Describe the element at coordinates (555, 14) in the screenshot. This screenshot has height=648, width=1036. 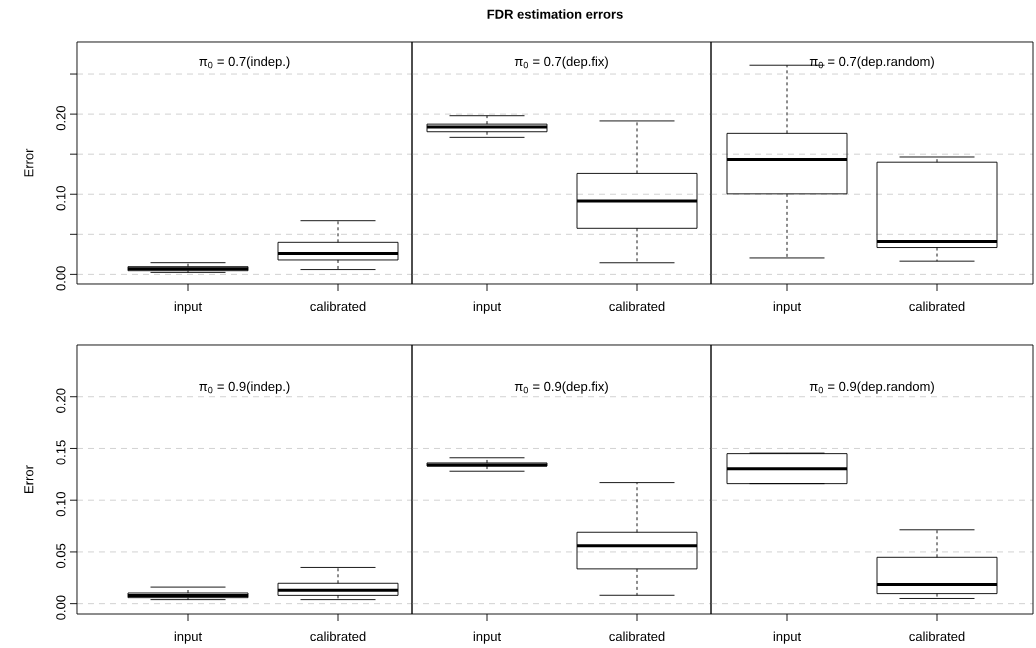
I see `chart-title: FDR estimation errors` at that location.